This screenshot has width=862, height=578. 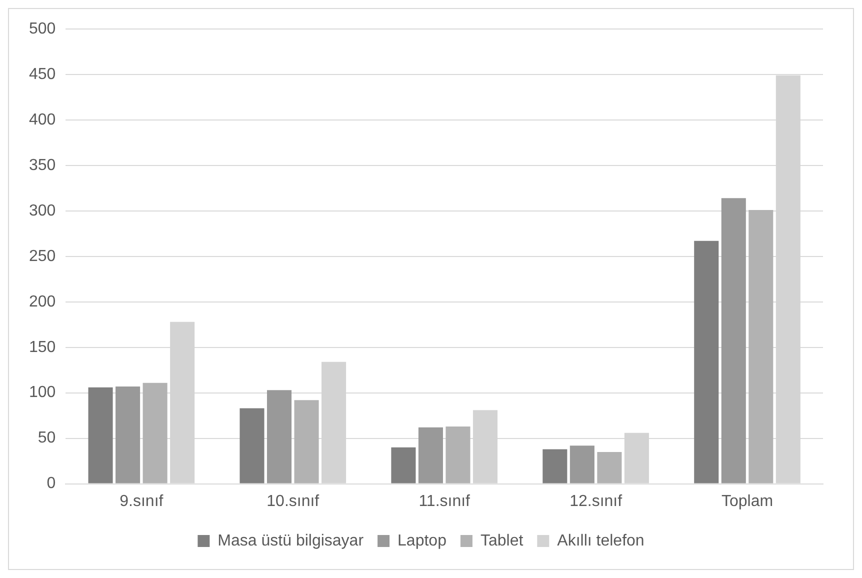 I want to click on y-tick-label: 150, so click(x=42, y=347).